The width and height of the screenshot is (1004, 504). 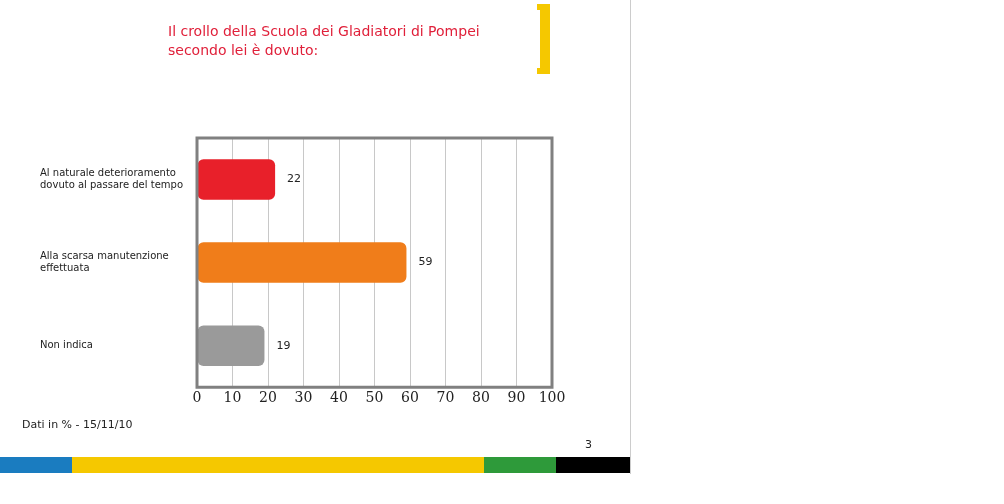 I want to click on x-tick-label: 30, so click(x=303, y=397).